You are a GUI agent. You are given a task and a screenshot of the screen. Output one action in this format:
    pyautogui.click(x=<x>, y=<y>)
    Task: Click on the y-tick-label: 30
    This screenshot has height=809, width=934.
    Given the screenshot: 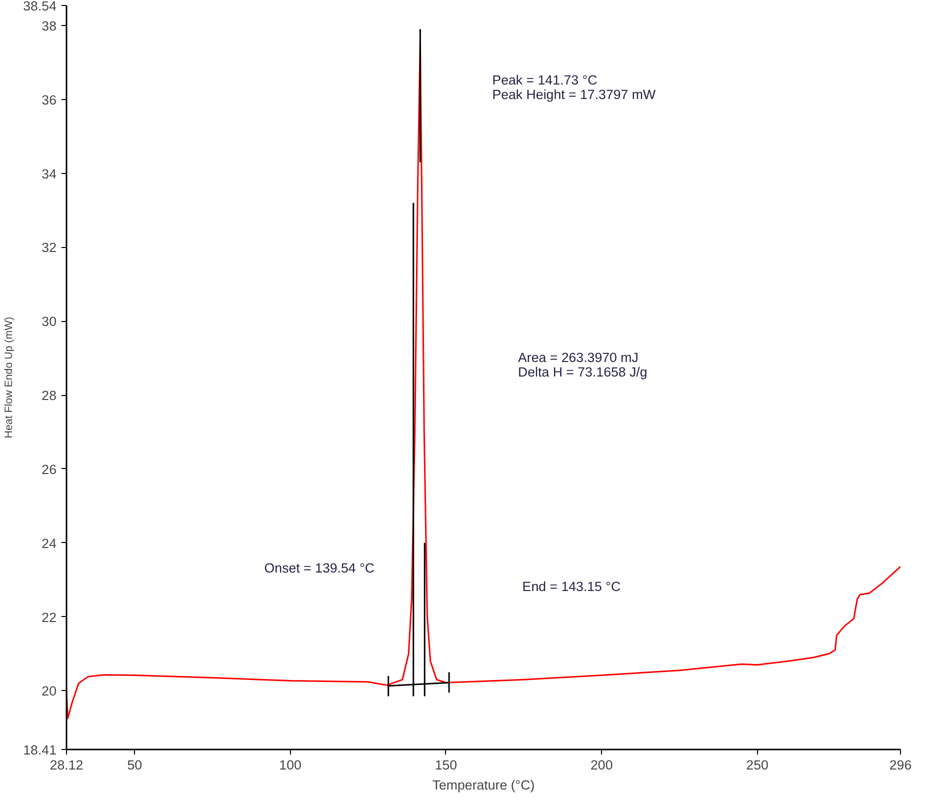 What is the action you would take?
    pyautogui.click(x=49, y=322)
    